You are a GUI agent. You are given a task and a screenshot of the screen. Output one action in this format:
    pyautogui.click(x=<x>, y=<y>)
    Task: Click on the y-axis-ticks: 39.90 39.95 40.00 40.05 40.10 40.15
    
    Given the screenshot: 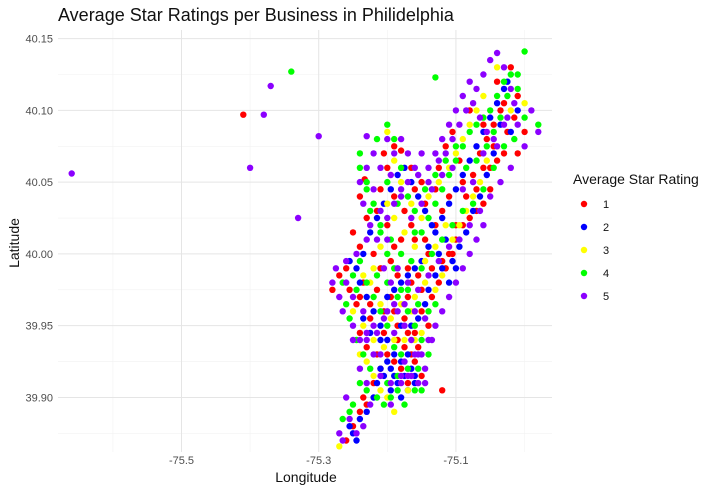 What is the action you would take?
    pyautogui.click(x=39, y=219)
    